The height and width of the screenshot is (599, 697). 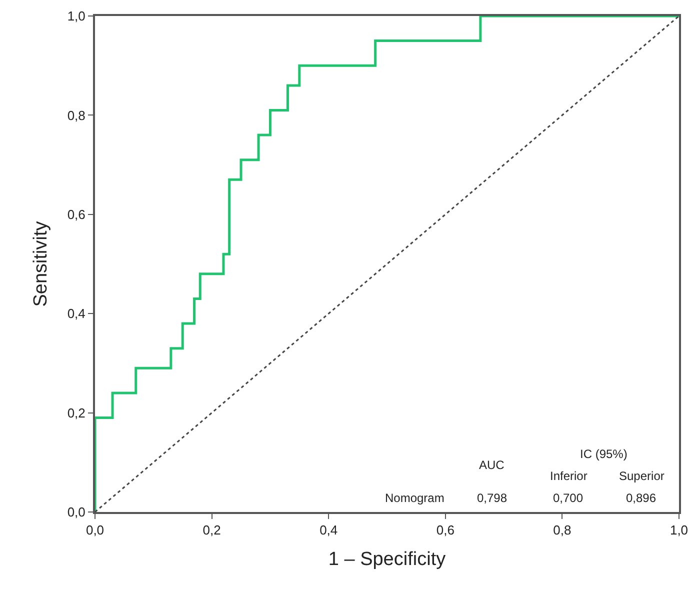 I want to click on x-axis-title: 1 – Specificity, so click(x=387, y=559).